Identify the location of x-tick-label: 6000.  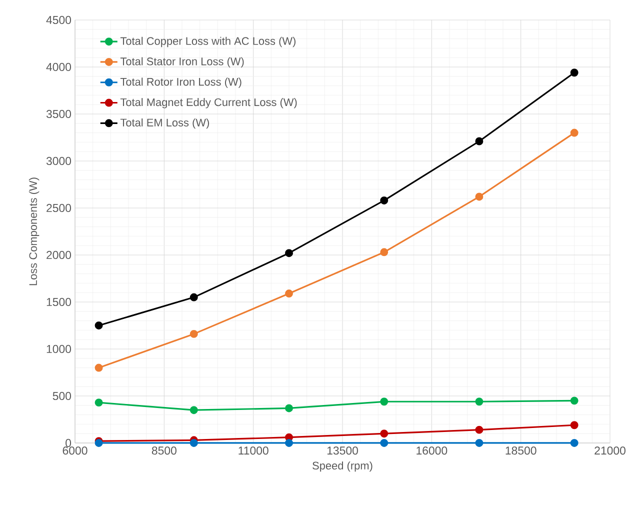
(75, 450).